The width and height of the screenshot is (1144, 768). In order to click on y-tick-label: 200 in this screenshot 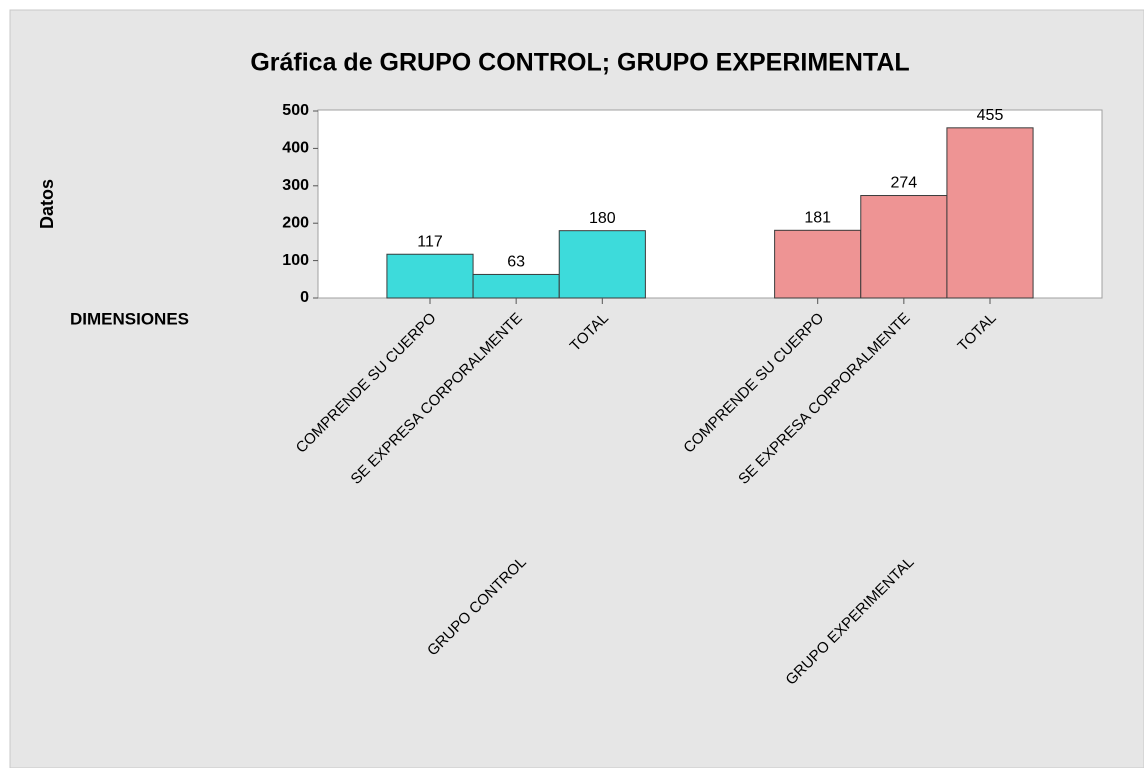, I will do `click(295, 222)`.